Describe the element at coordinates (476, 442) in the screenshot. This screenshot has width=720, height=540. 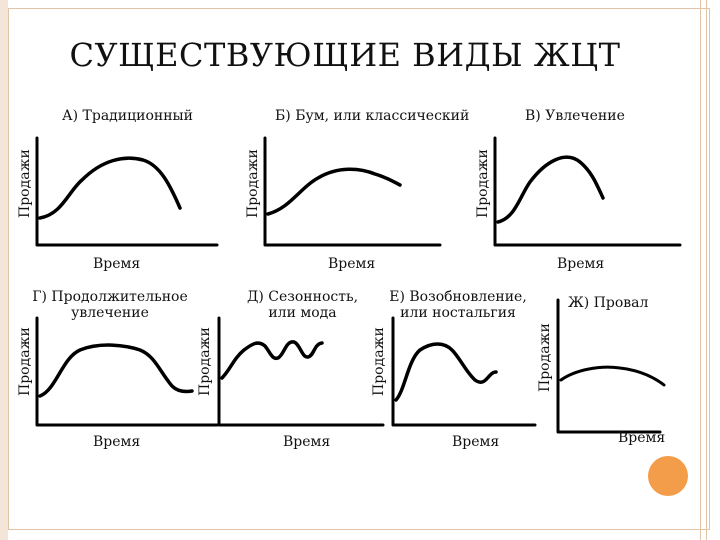
I see `panel-e-xlabel: Время` at that location.